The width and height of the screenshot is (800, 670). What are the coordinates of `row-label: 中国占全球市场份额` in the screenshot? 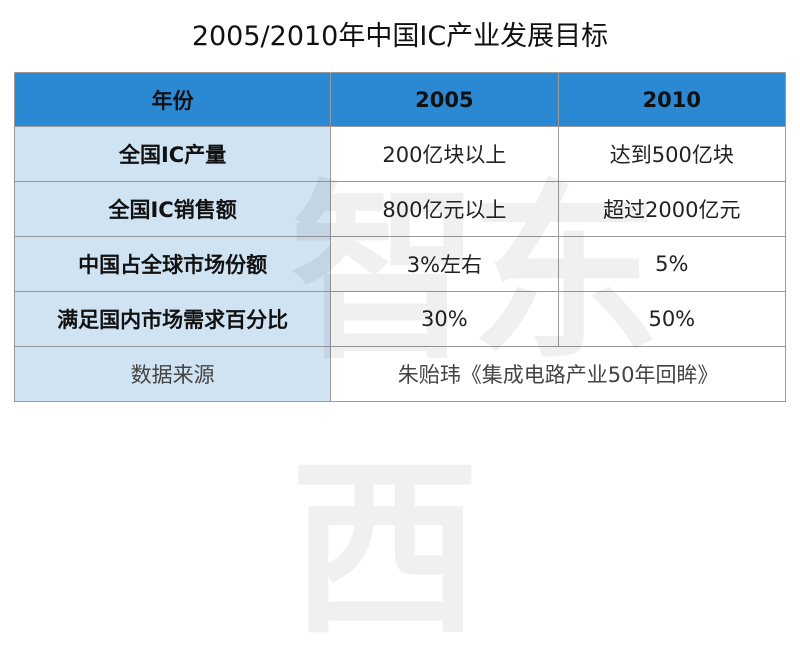 It's located at (172, 264).